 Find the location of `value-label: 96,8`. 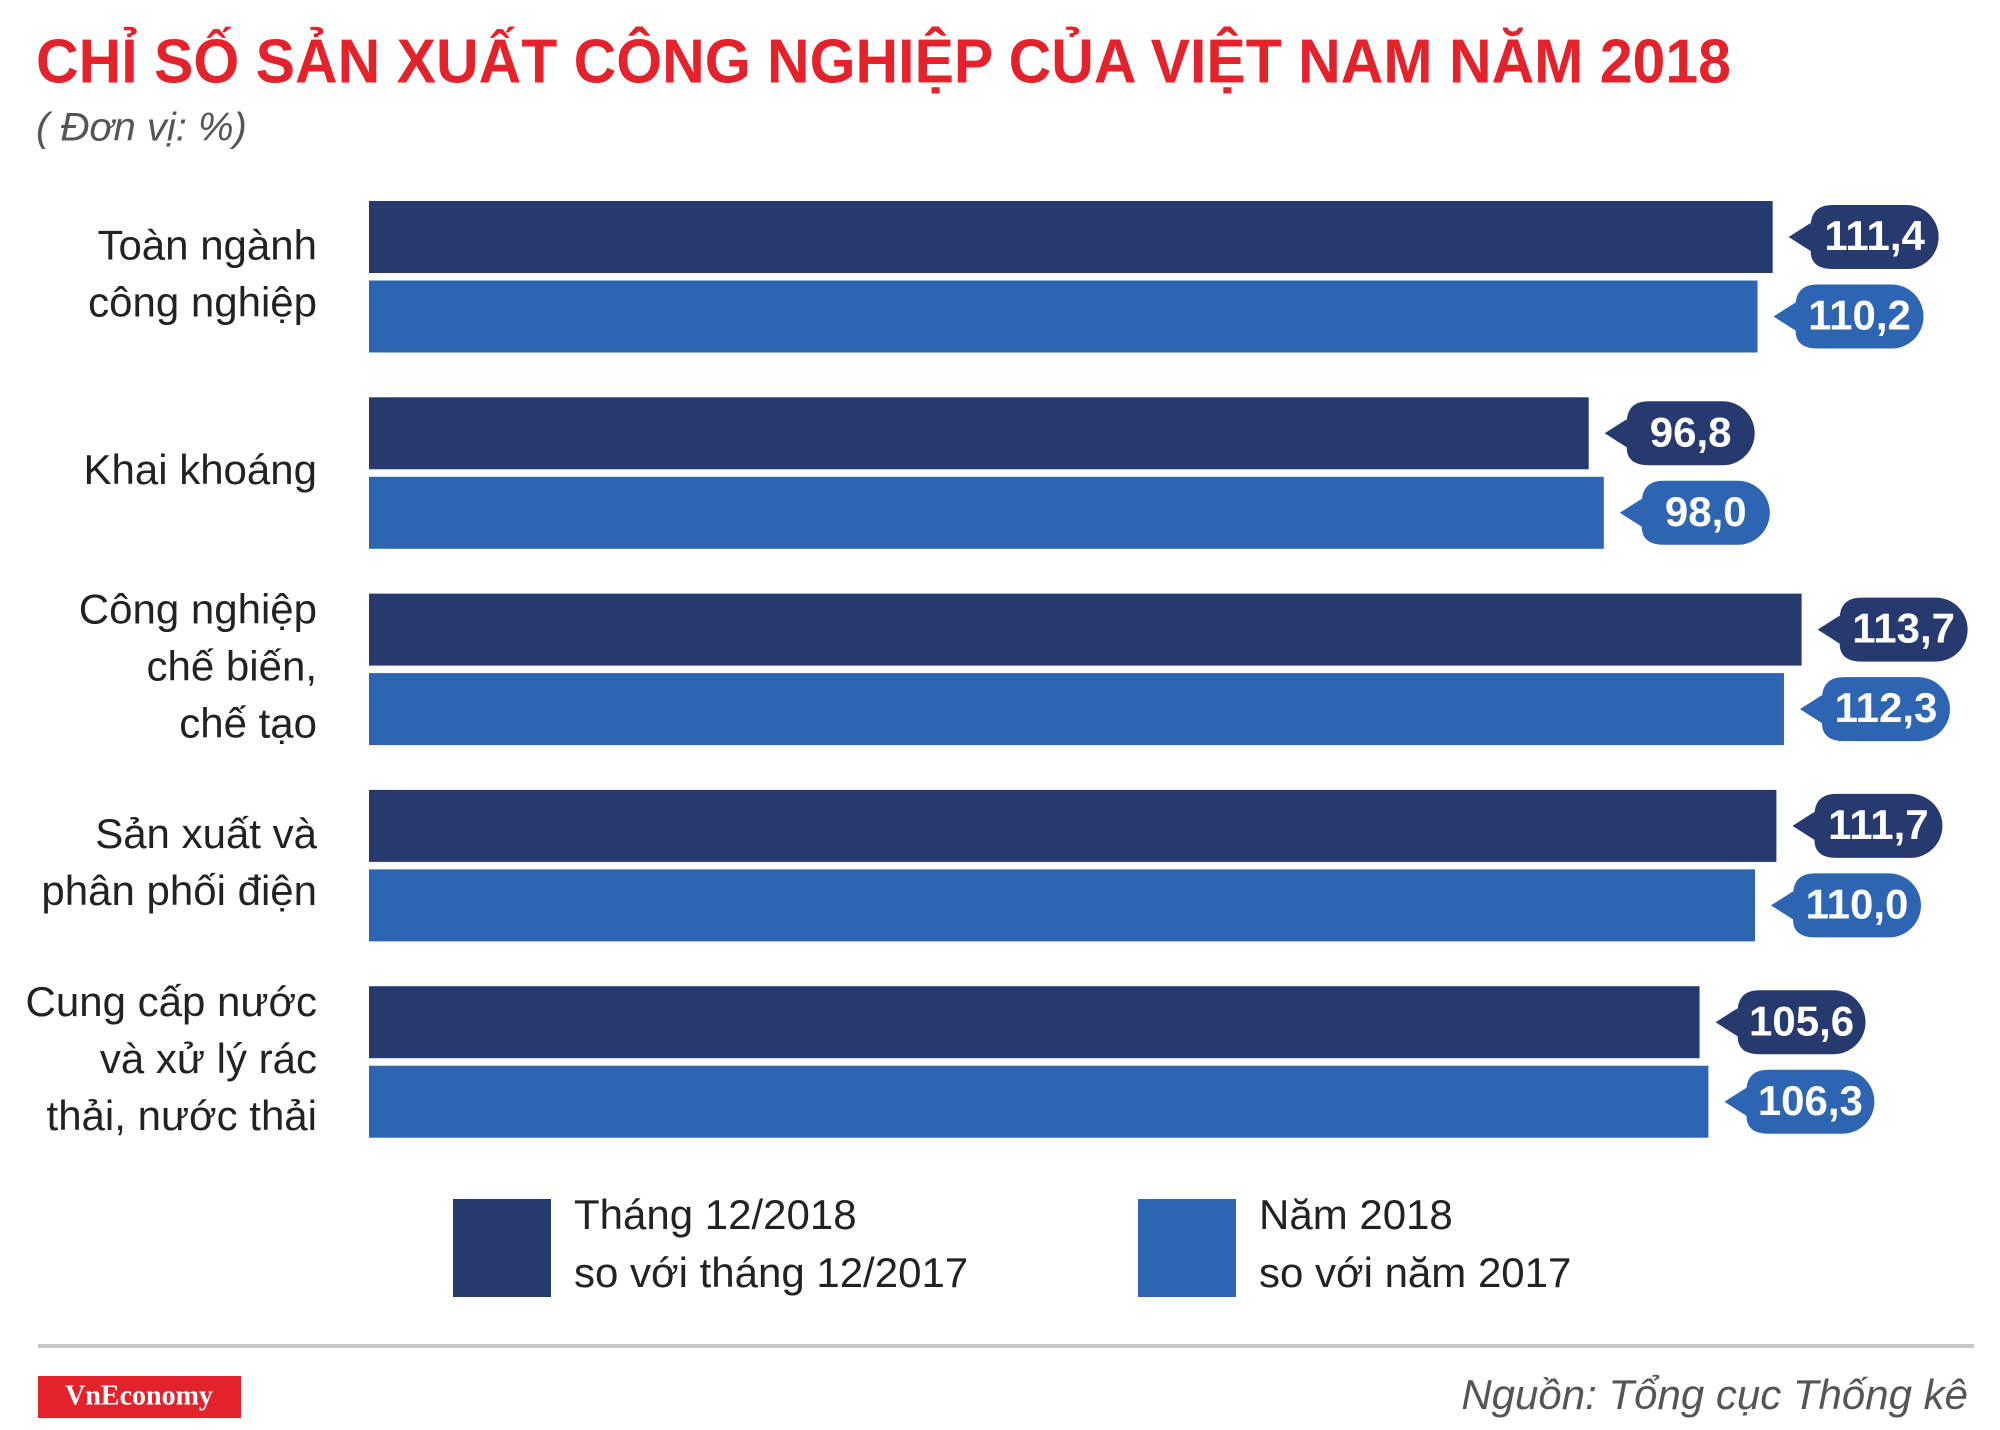

value-label: 96,8 is located at coordinates (1691, 431).